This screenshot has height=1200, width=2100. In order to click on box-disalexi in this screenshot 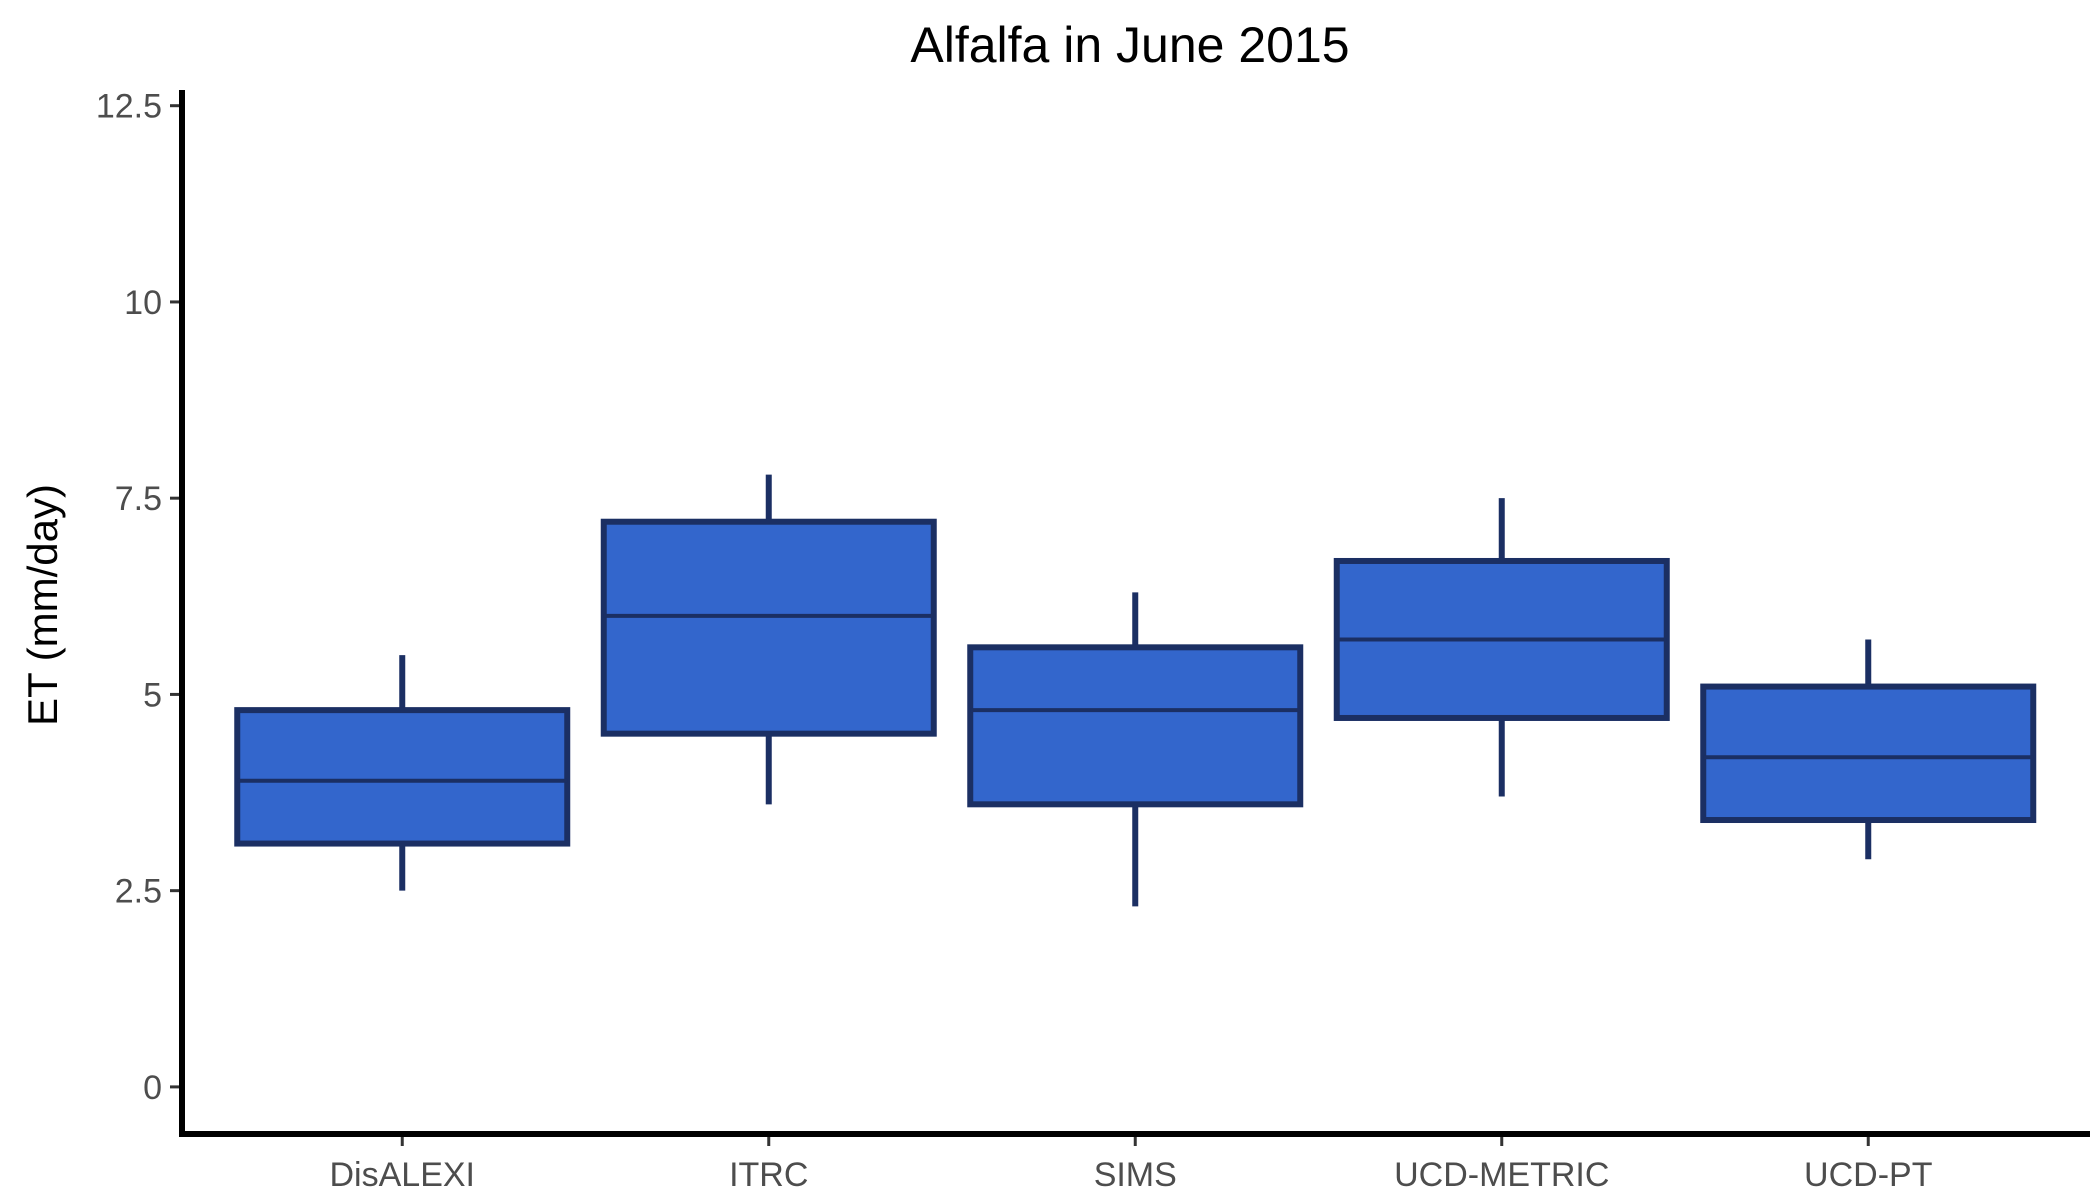, I will do `click(402, 773)`.